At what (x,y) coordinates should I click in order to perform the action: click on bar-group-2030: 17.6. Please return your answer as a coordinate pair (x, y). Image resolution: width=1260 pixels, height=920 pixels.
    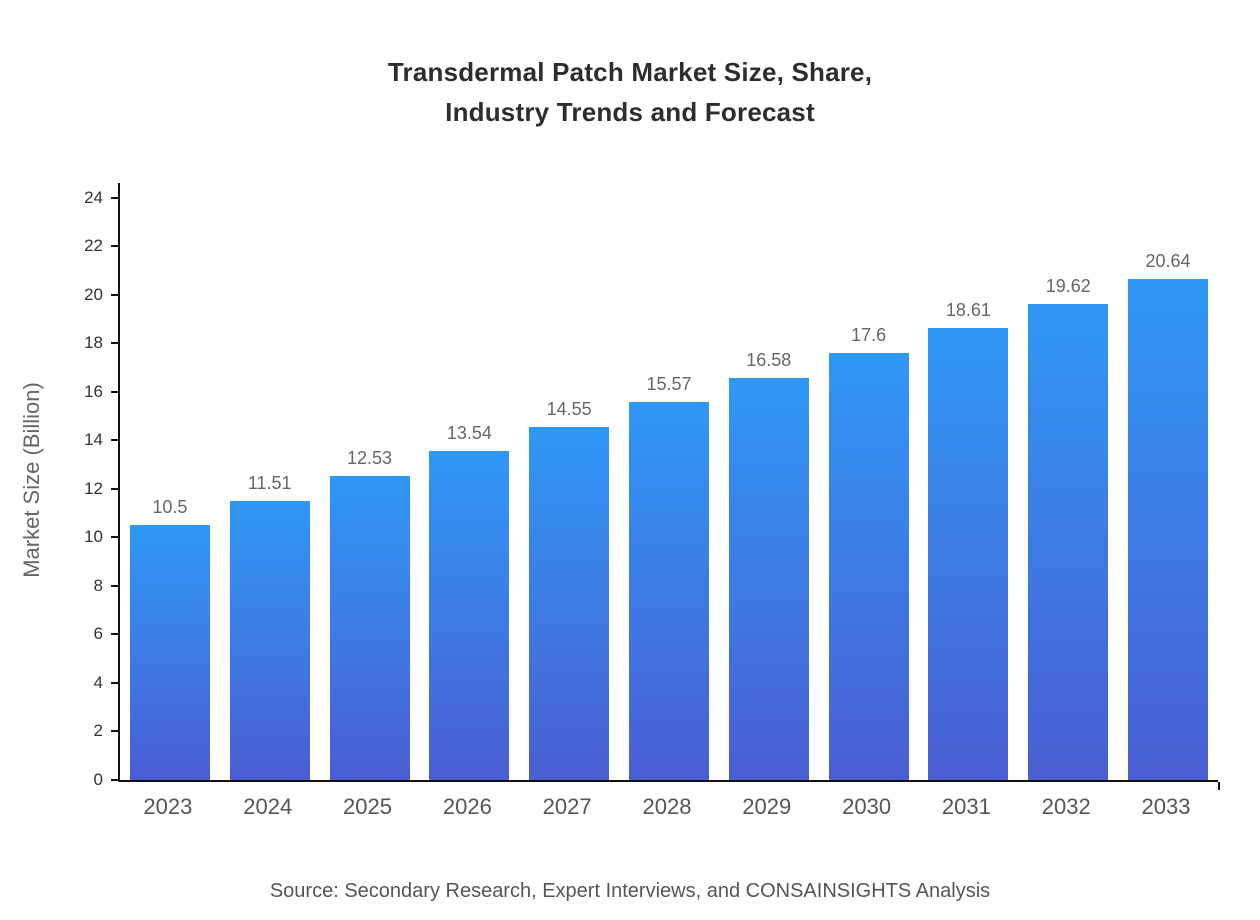
    Looking at the image, I should click on (869, 481).